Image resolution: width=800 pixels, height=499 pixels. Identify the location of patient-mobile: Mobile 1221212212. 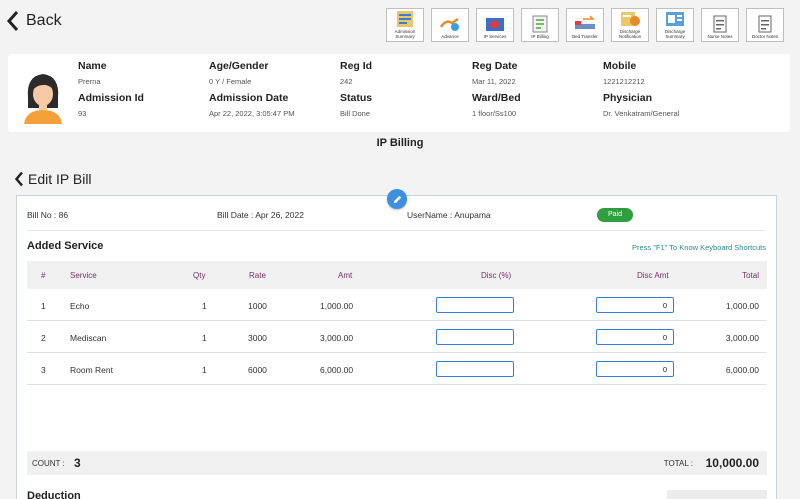
(624, 73).